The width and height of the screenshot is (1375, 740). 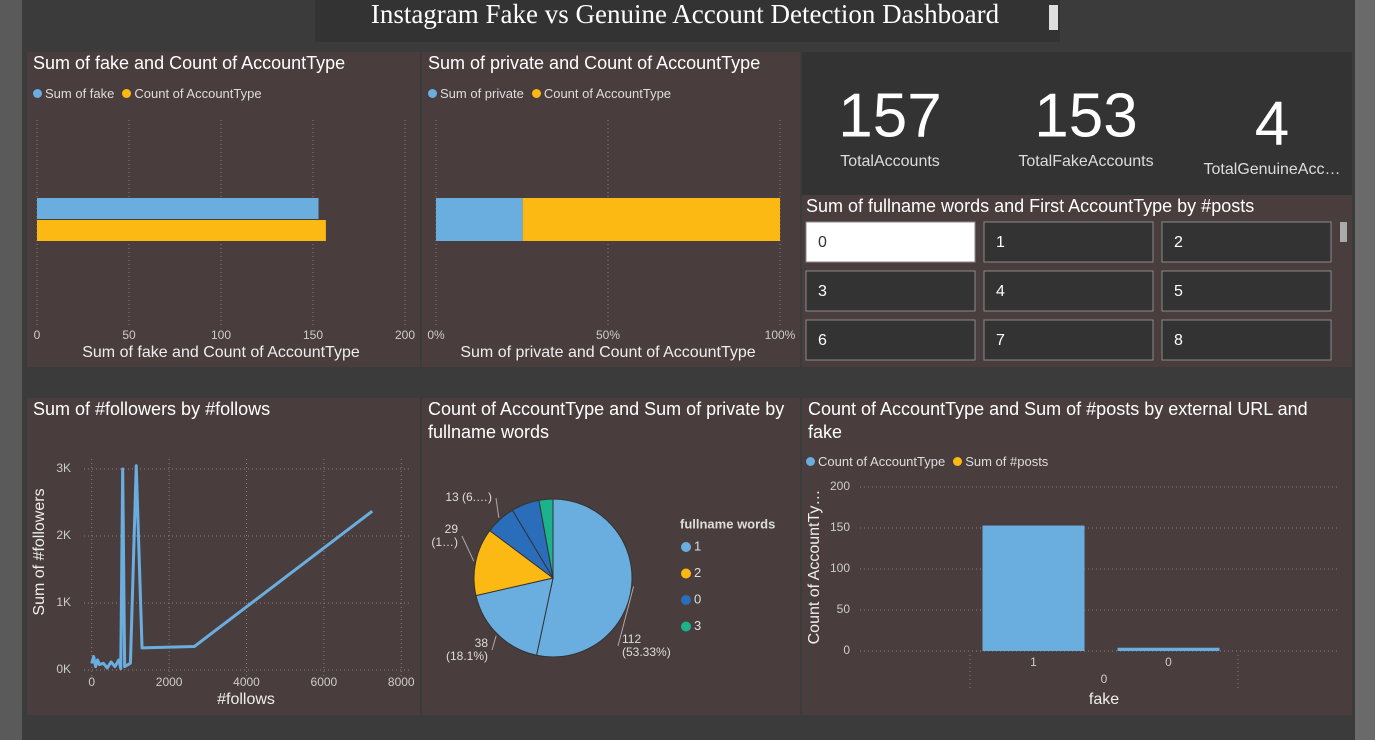 What do you see at coordinates (63, 535) in the screenshot?
I see `y-tick-label: 2K` at bounding box center [63, 535].